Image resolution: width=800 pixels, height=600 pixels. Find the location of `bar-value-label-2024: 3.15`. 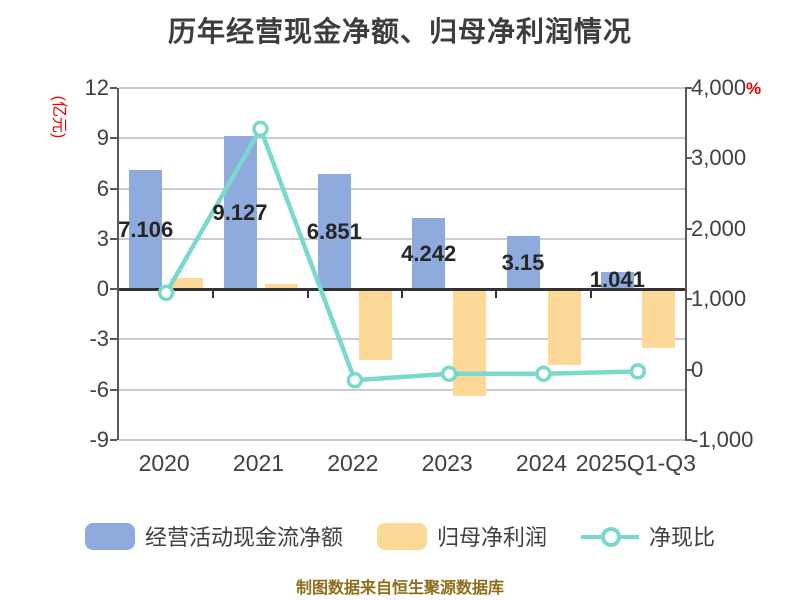

bar-value-label-2024: 3.15 is located at coordinates (523, 262).